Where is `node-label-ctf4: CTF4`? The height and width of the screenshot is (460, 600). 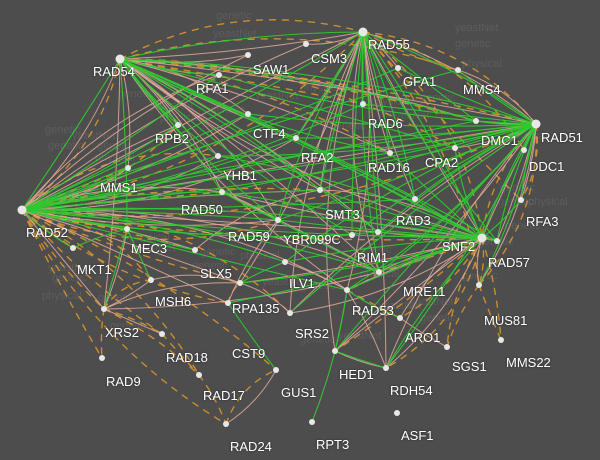 node-label-ctf4: CTF4 is located at coordinates (269, 133).